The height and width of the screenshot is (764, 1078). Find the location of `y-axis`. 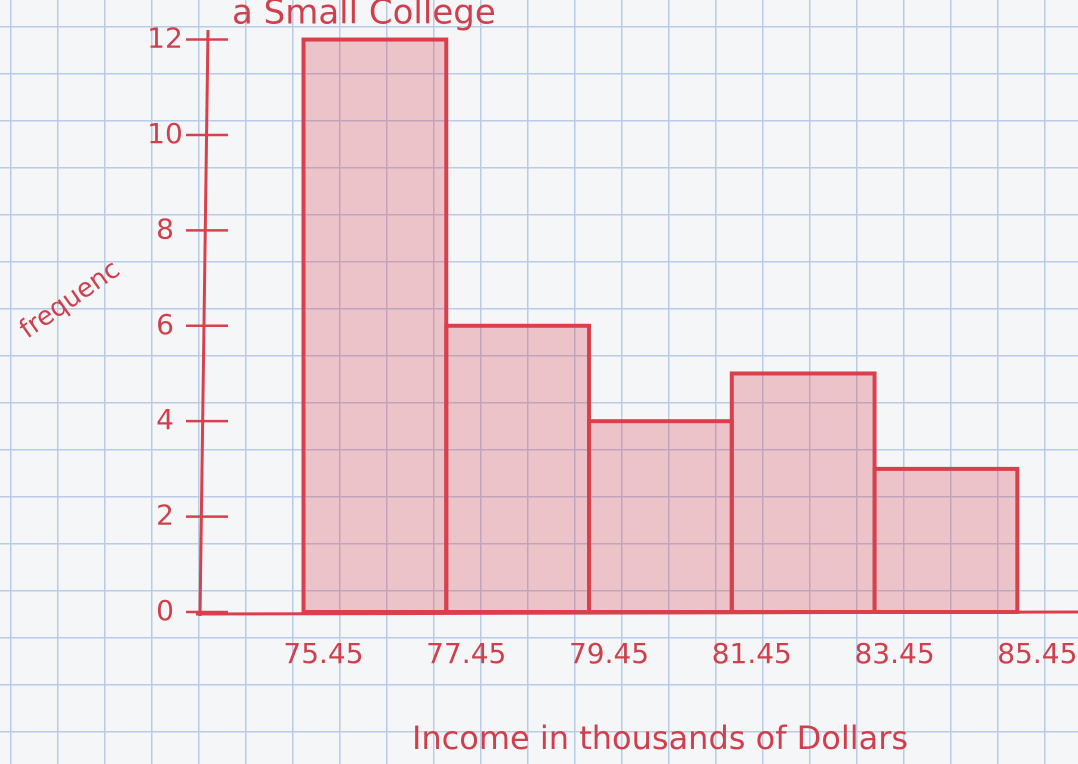

y-axis is located at coordinates (204, 323).